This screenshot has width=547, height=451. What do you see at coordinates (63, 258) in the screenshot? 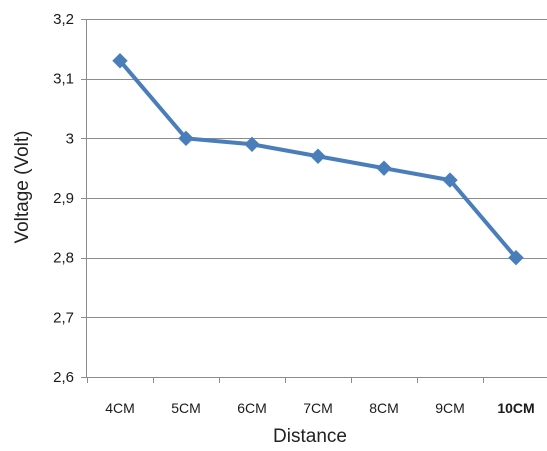
I see `y-tick-label: 2,8` at bounding box center [63, 258].